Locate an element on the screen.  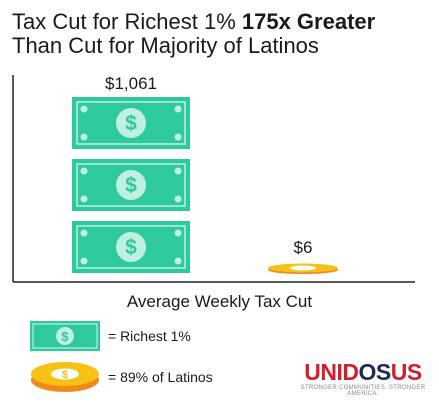
coin-center is located at coordinates (303, 268).